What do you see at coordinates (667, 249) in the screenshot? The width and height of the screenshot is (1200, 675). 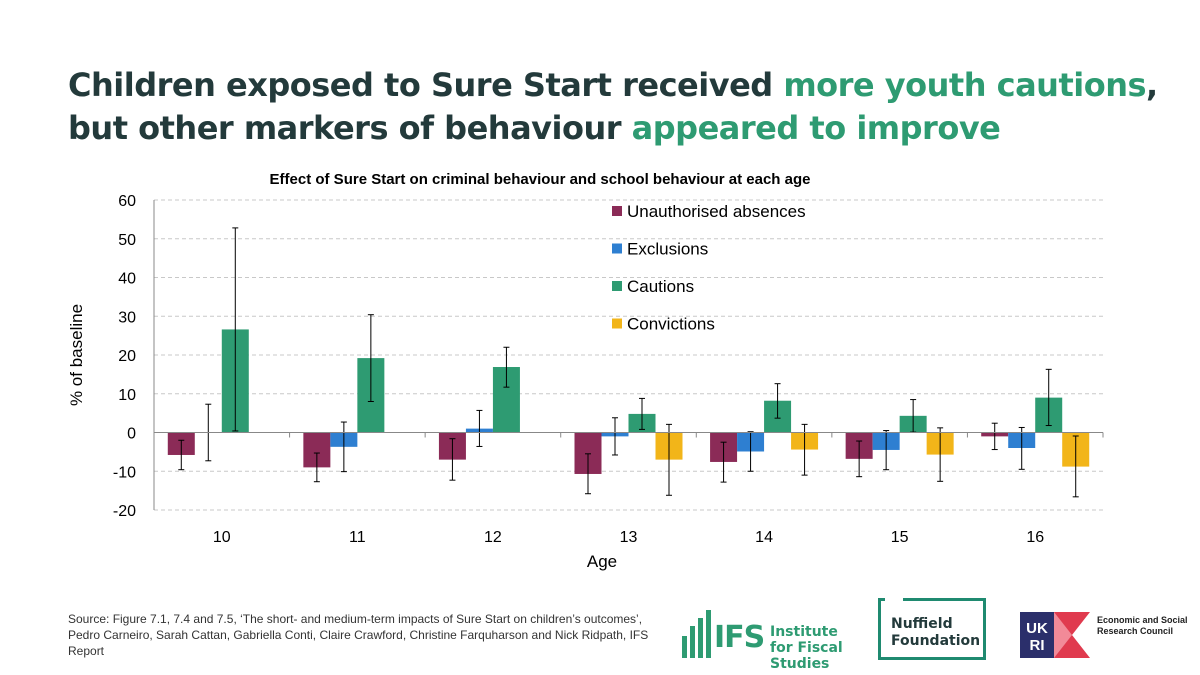 I see `legend-label: Exclusions` at bounding box center [667, 249].